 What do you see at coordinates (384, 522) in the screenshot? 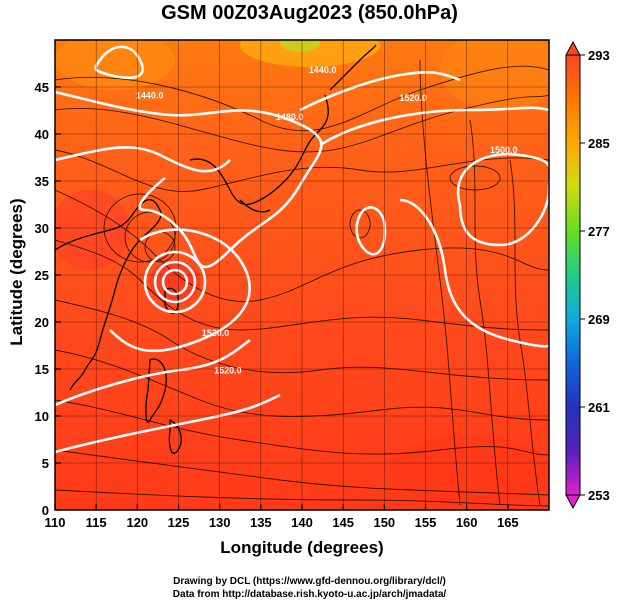
I see `x-tick-label: 150` at bounding box center [384, 522].